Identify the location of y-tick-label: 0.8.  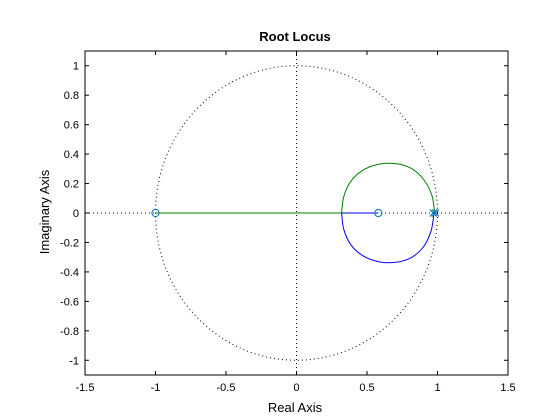
(71, 96).